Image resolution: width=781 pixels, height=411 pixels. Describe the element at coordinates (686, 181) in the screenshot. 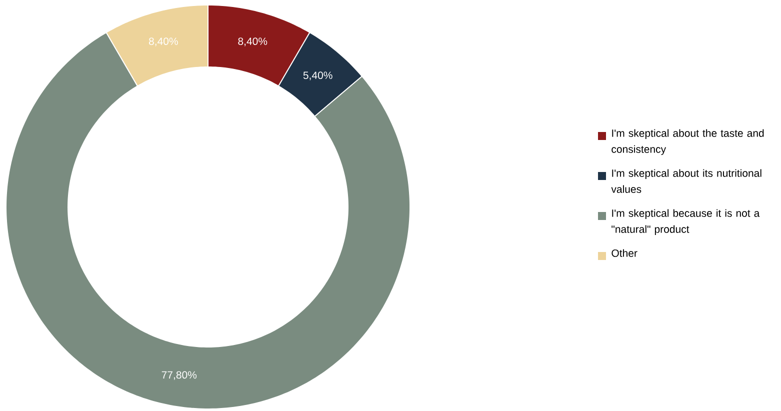

I see `legend-label: I'm skeptical about its nutritional values` at that location.